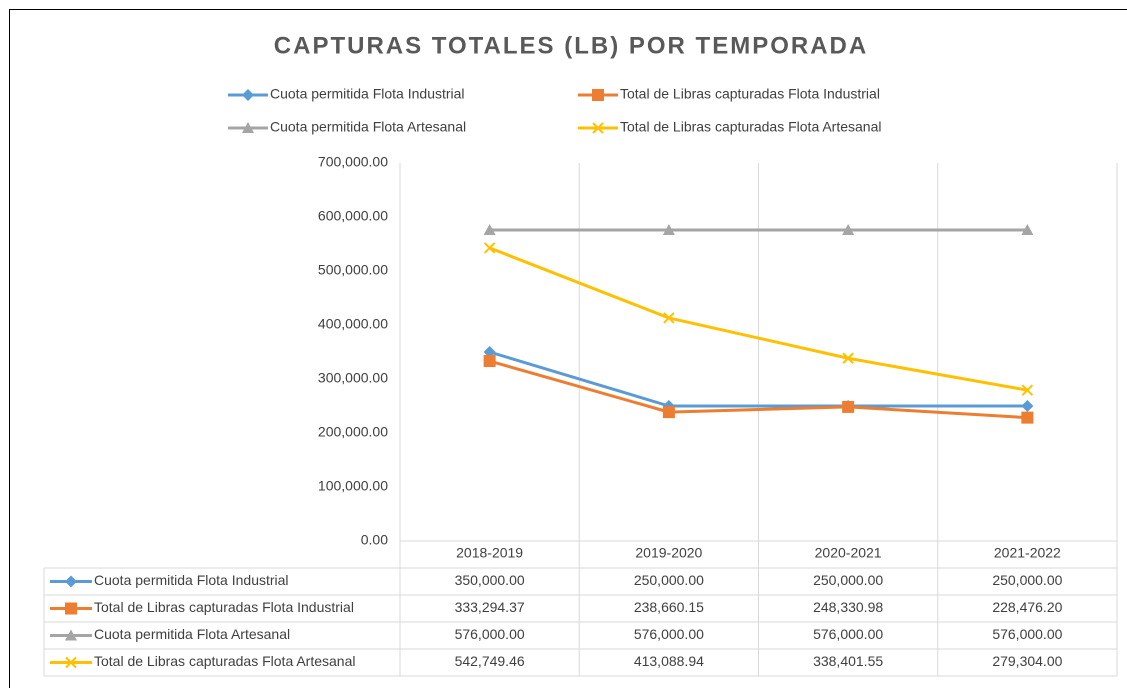  What do you see at coordinates (490, 607) in the screenshot?
I see `table-cell: 333,294.37` at bounding box center [490, 607].